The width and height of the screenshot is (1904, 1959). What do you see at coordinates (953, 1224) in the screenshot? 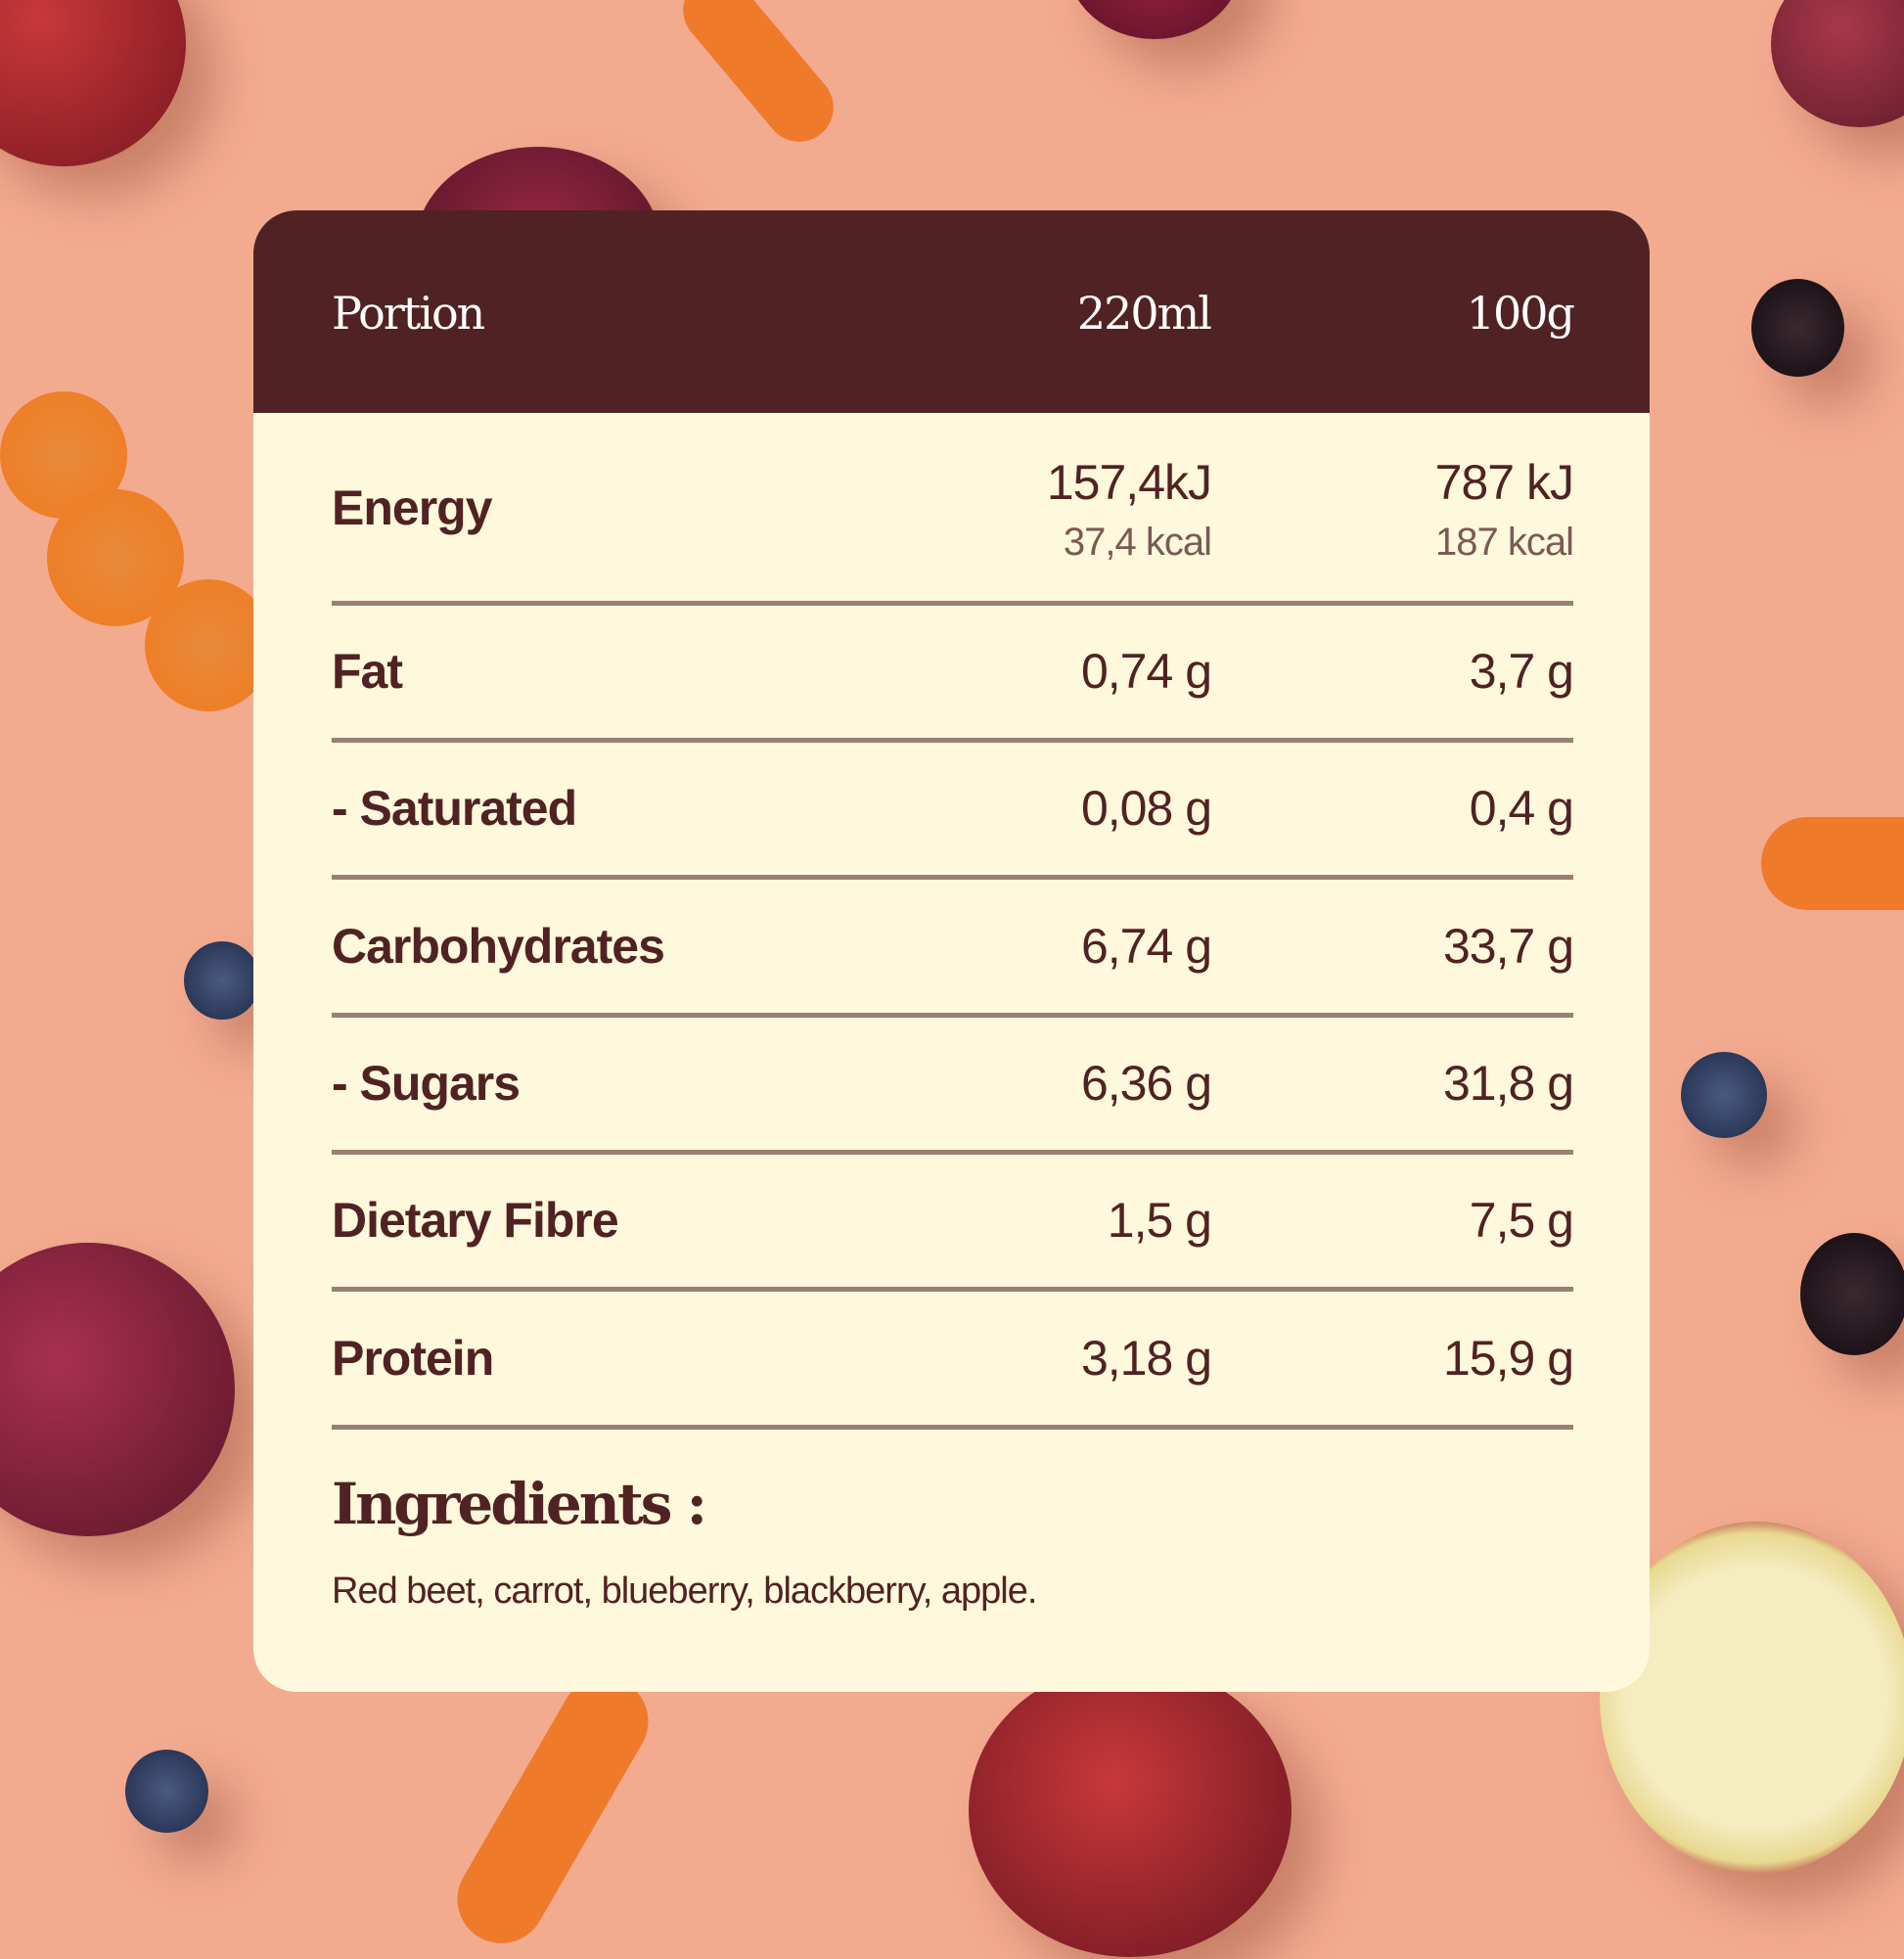
I see `table-row: Dietary Fibre 1,5 g 7,5 g` at bounding box center [953, 1224].